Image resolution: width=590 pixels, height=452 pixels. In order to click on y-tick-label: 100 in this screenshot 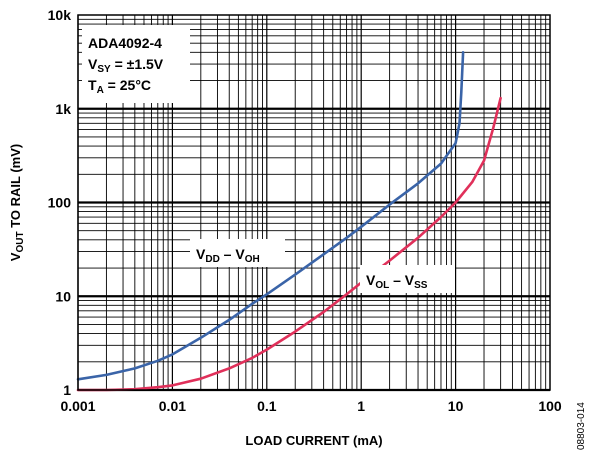, I will do `click(60, 203)`.